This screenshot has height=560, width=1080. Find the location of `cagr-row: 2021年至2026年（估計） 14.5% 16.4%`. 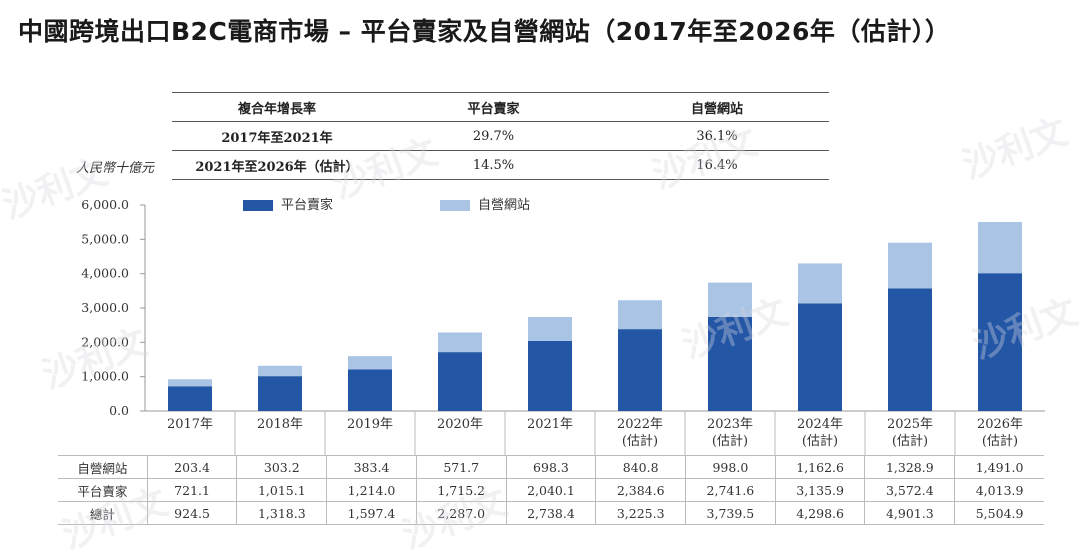

cagr-row: 2021年至2026年（估計） 14.5% 16.4% is located at coordinates (500, 165).